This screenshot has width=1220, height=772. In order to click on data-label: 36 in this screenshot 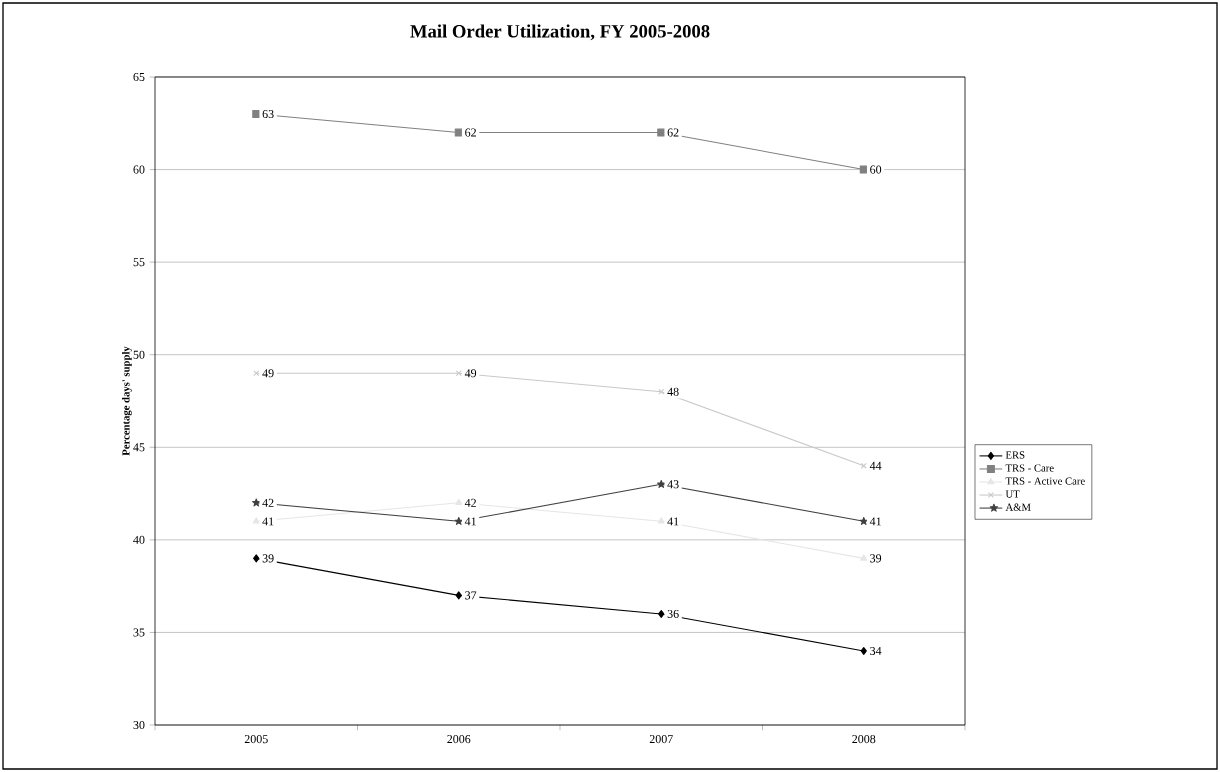, I will do `click(673, 613)`.